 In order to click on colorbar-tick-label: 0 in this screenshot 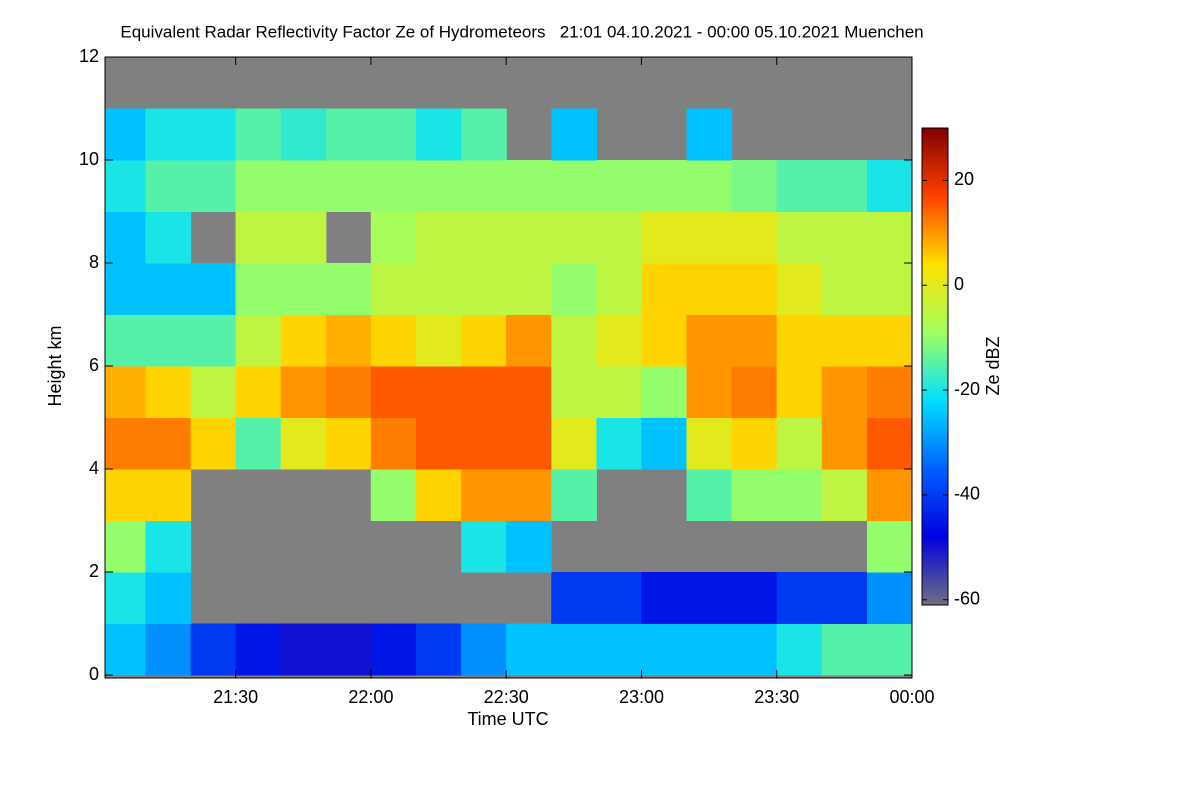, I will do `click(959, 284)`.